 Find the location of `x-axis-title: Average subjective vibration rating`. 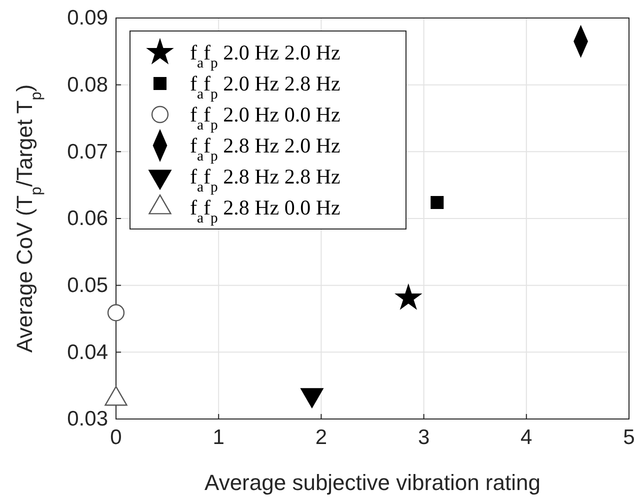

x-axis-title: Average subjective vibration rating is located at coordinates (372, 482).